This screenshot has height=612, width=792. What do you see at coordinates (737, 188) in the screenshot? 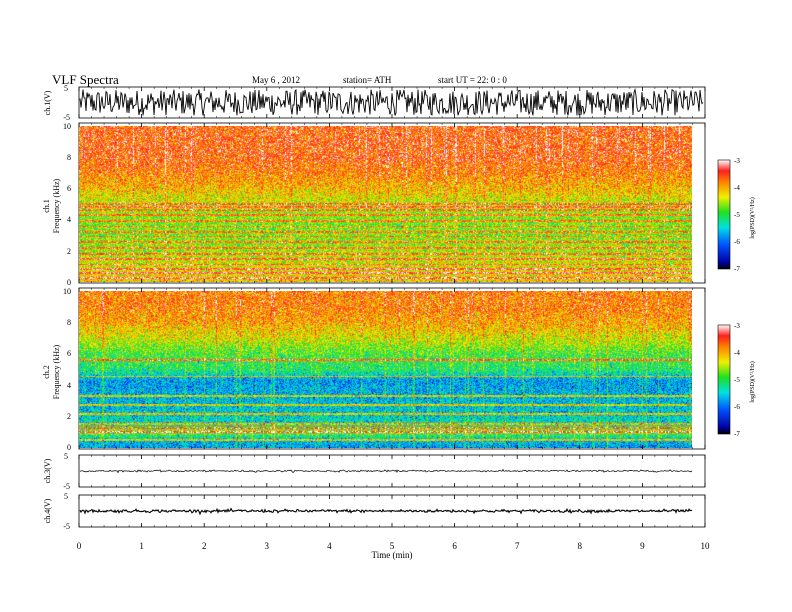
I see `ch1-colorbar-tick-minus4: -4` at bounding box center [737, 188].